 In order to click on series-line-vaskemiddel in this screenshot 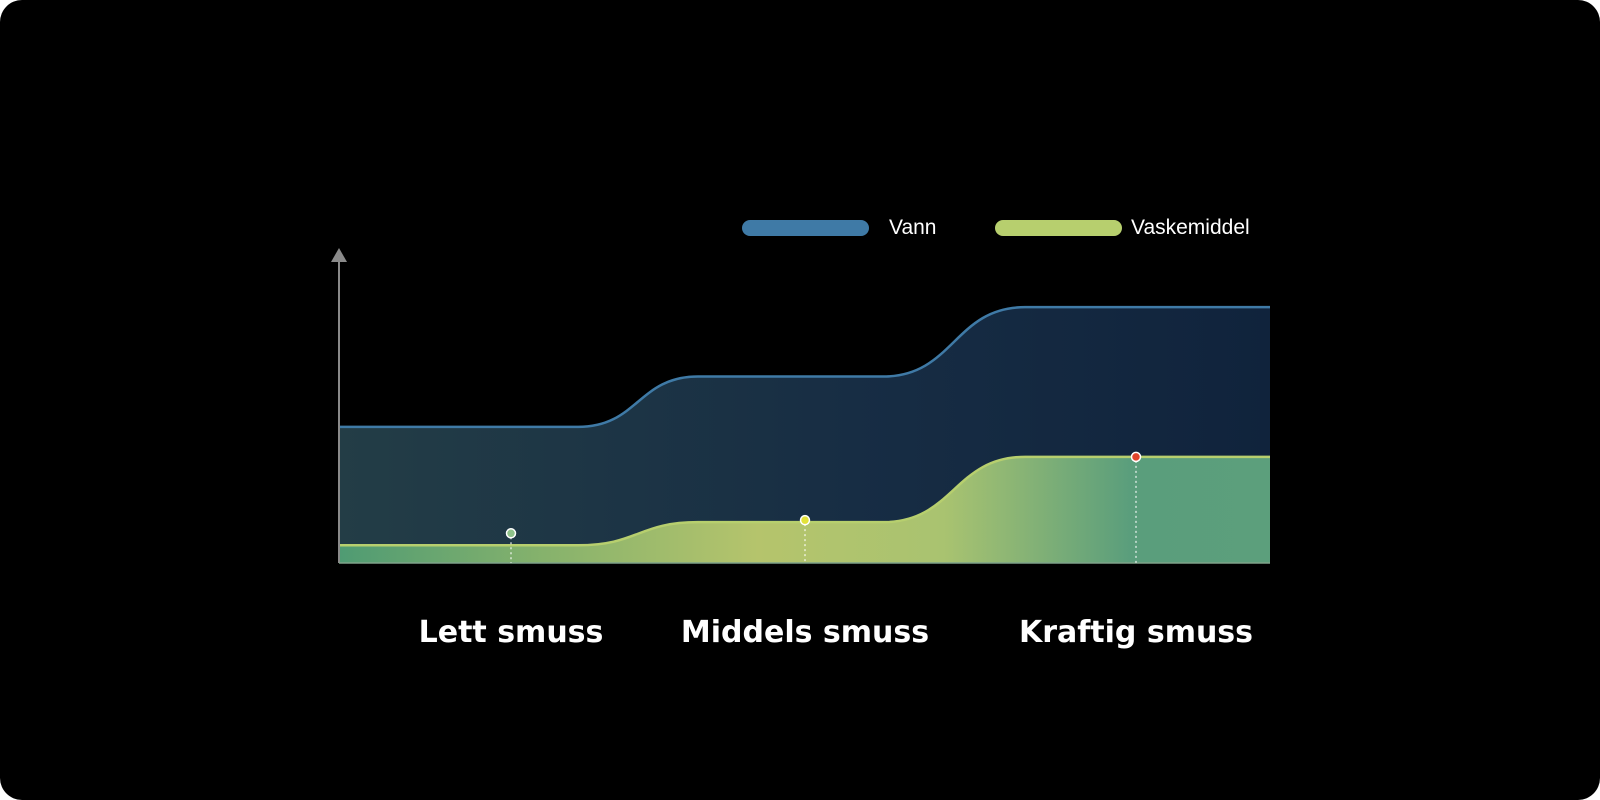, I will do `click(804, 501)`.